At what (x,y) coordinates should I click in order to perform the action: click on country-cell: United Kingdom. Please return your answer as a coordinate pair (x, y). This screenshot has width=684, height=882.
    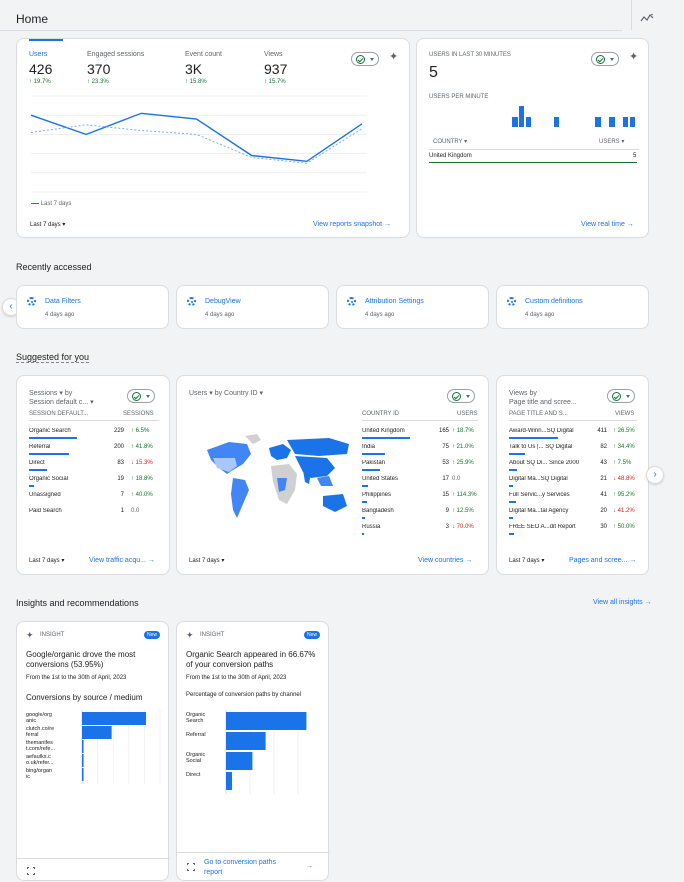
    Looking at the image, I should click on (450, 156).